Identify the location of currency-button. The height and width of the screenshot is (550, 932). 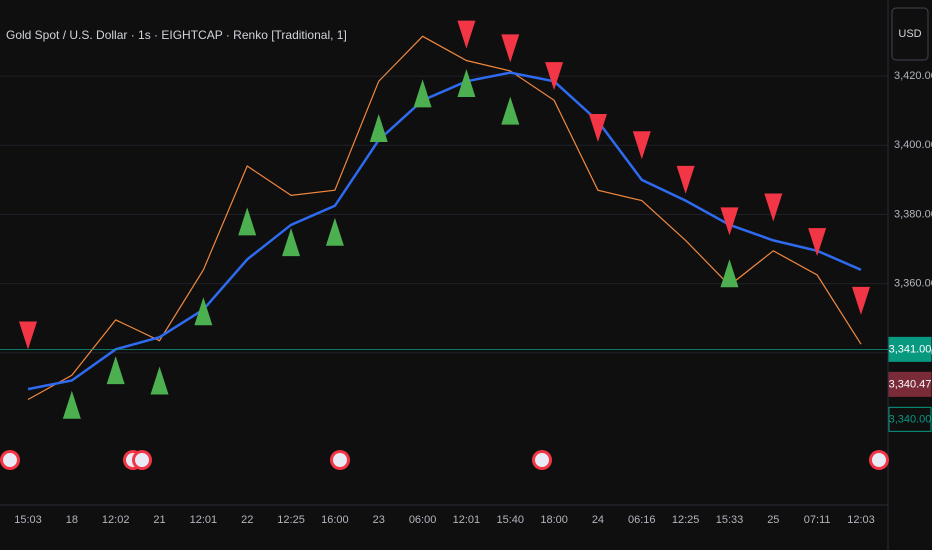
(910, 34).